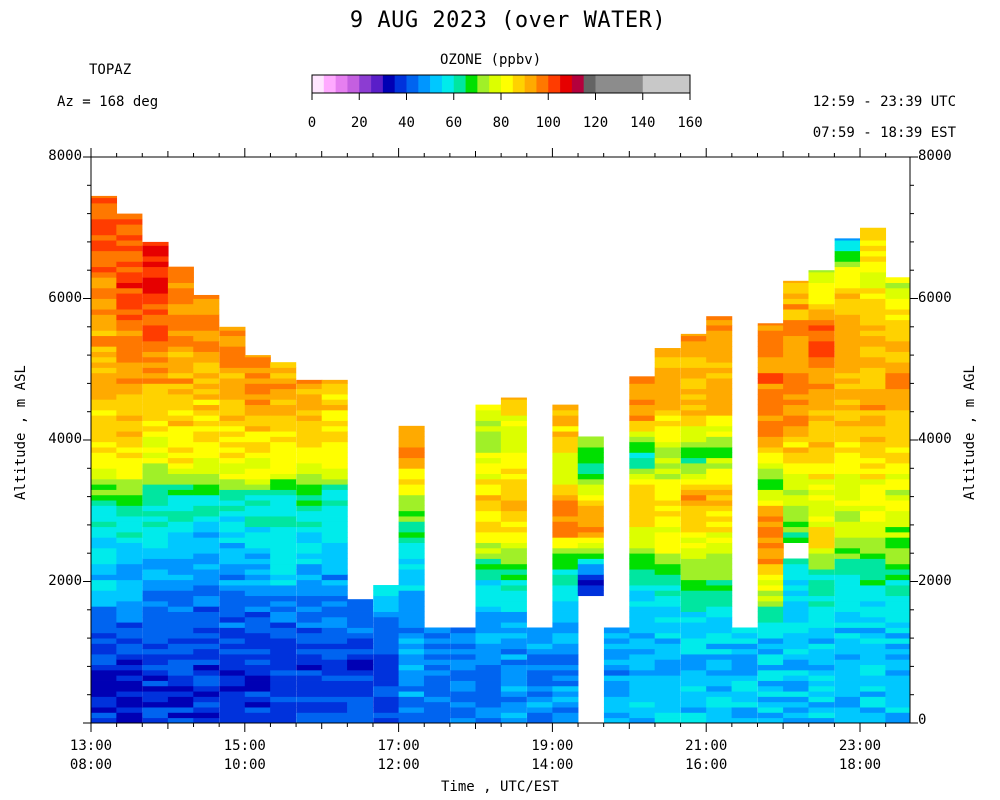 Image resolution: width=1000 pixels, height=800 pixels. I want to click on x-tick-label-est: 10:00, so click(244, 765).